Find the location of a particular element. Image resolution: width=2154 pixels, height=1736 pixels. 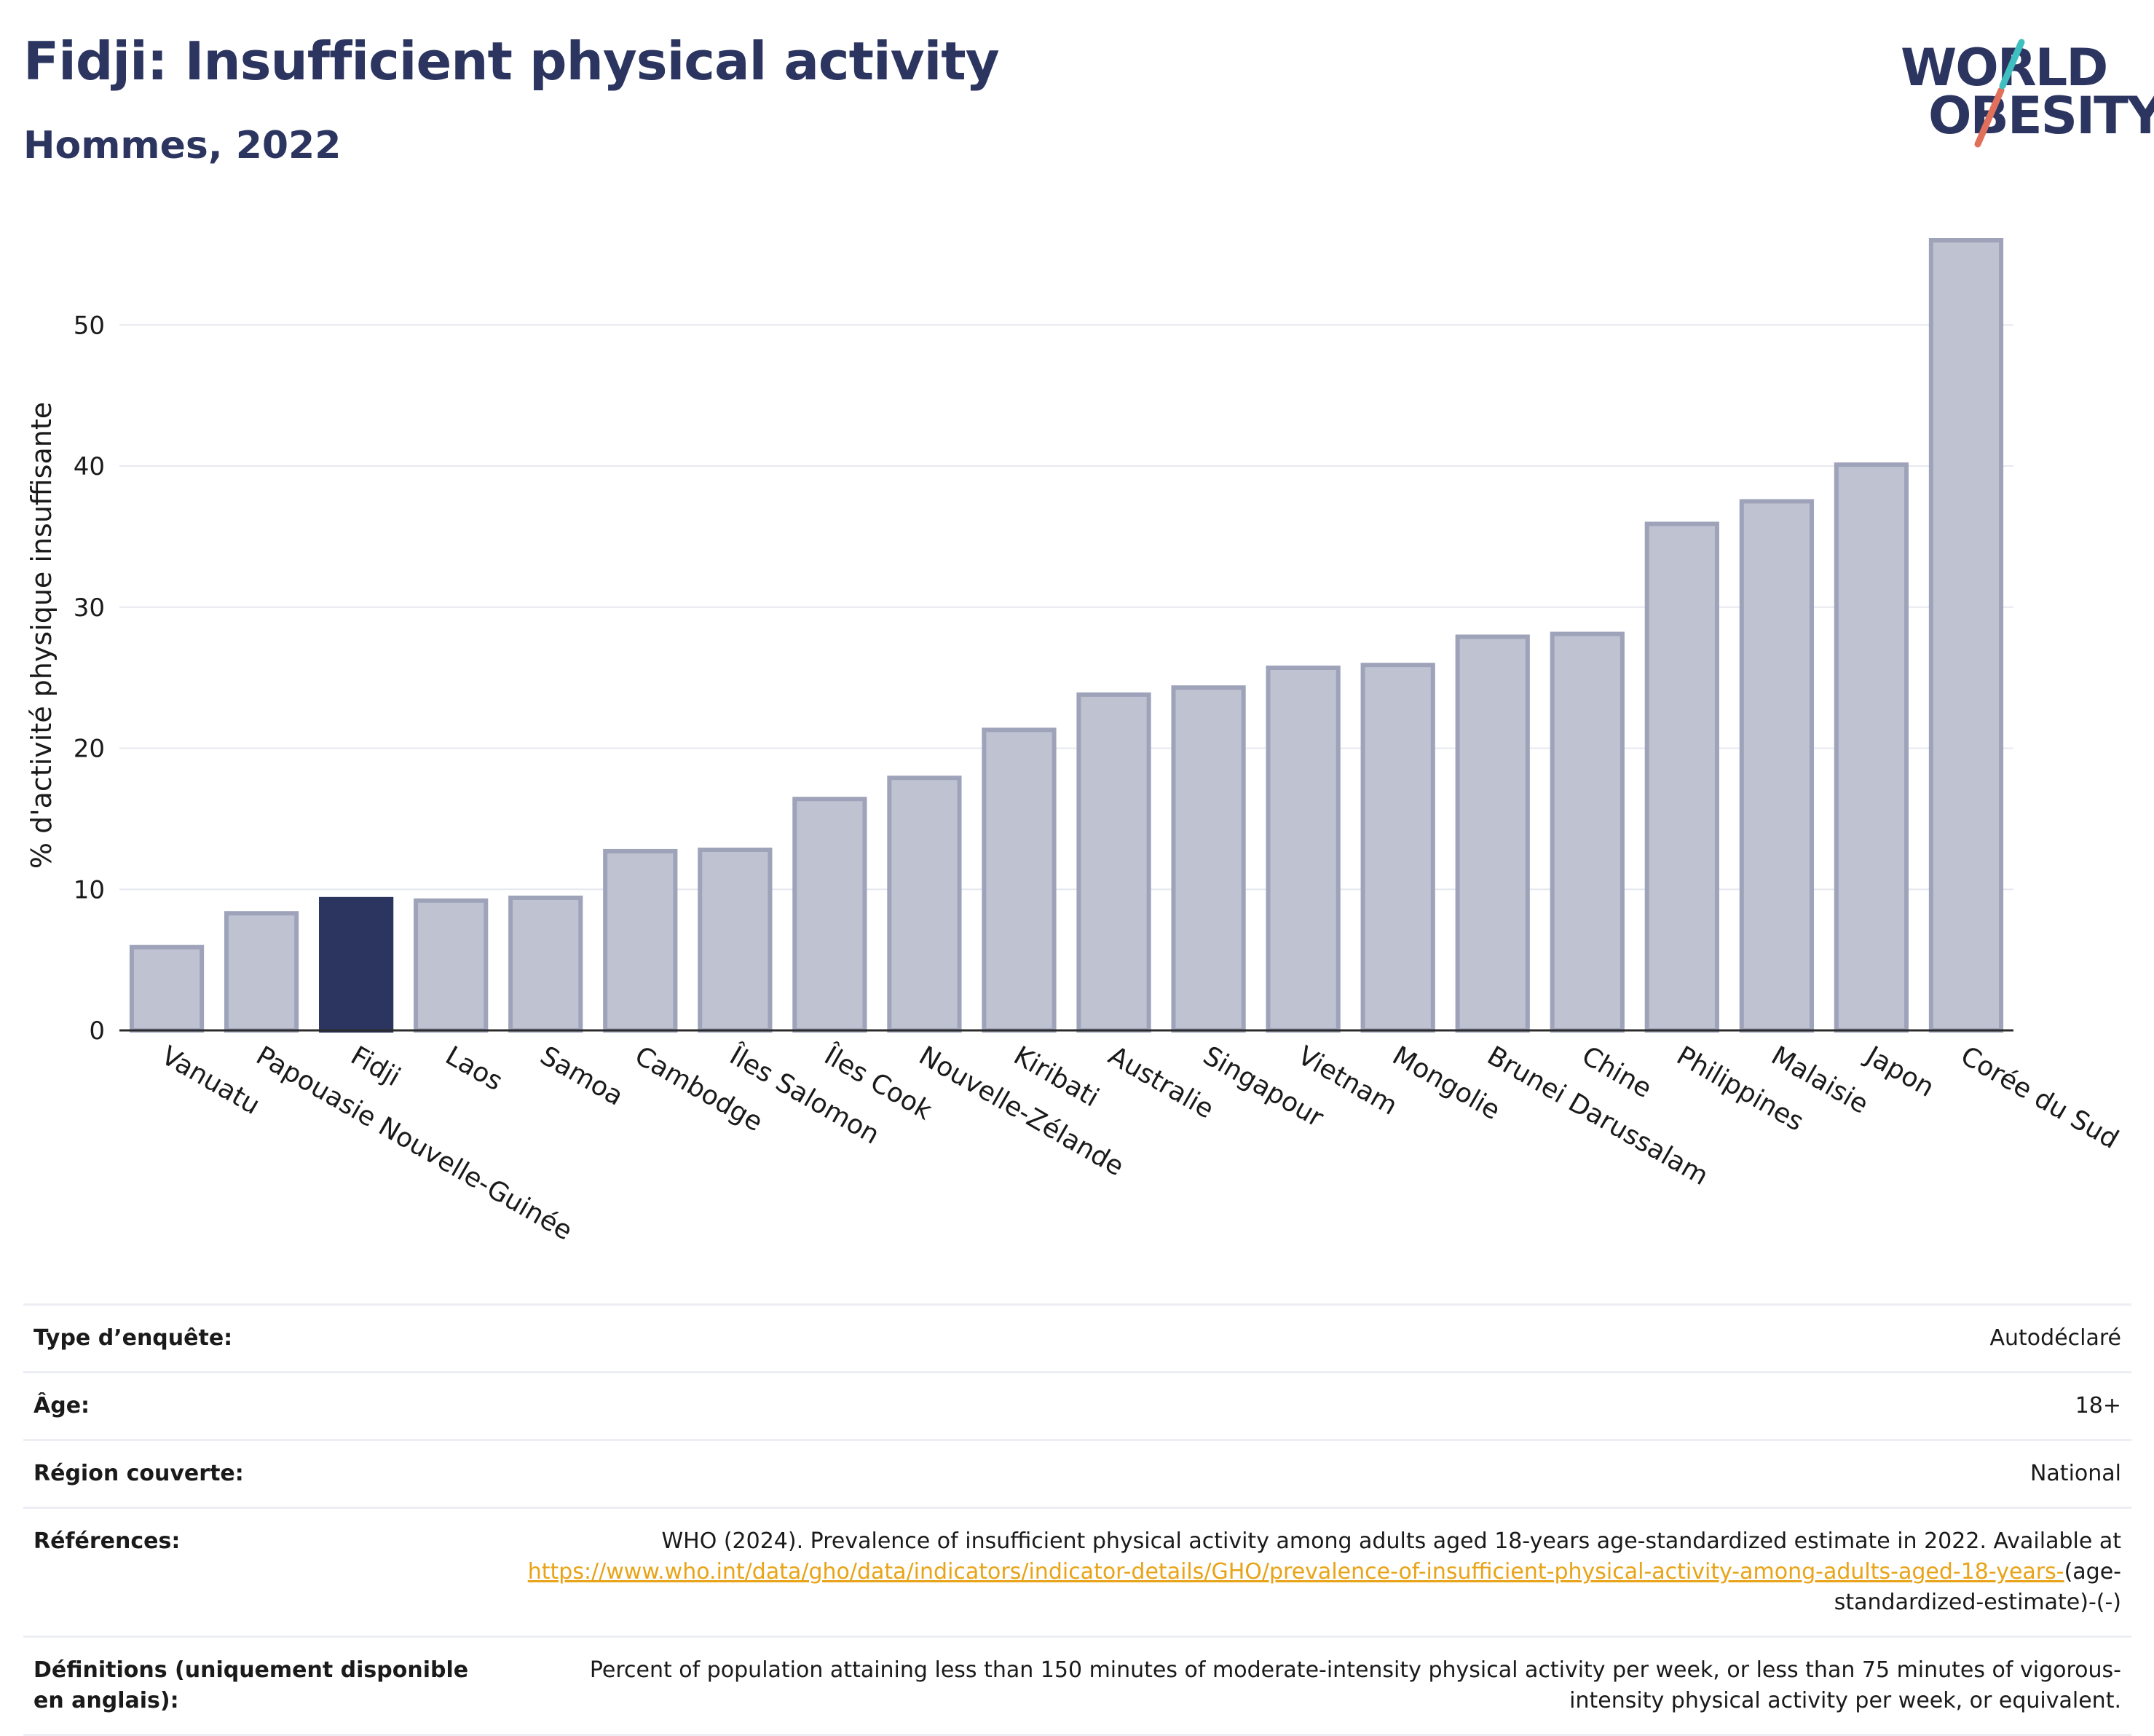

x-tick-label: Australie is located at coordinates (1160, 1082).